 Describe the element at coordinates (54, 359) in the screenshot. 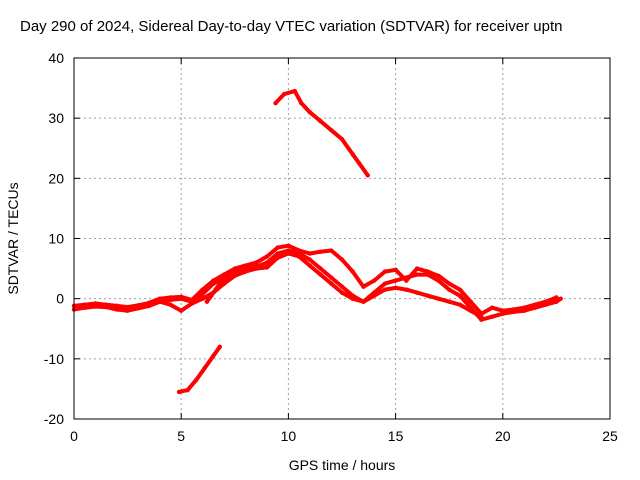

I see `y-tick-label: -10` at that location.